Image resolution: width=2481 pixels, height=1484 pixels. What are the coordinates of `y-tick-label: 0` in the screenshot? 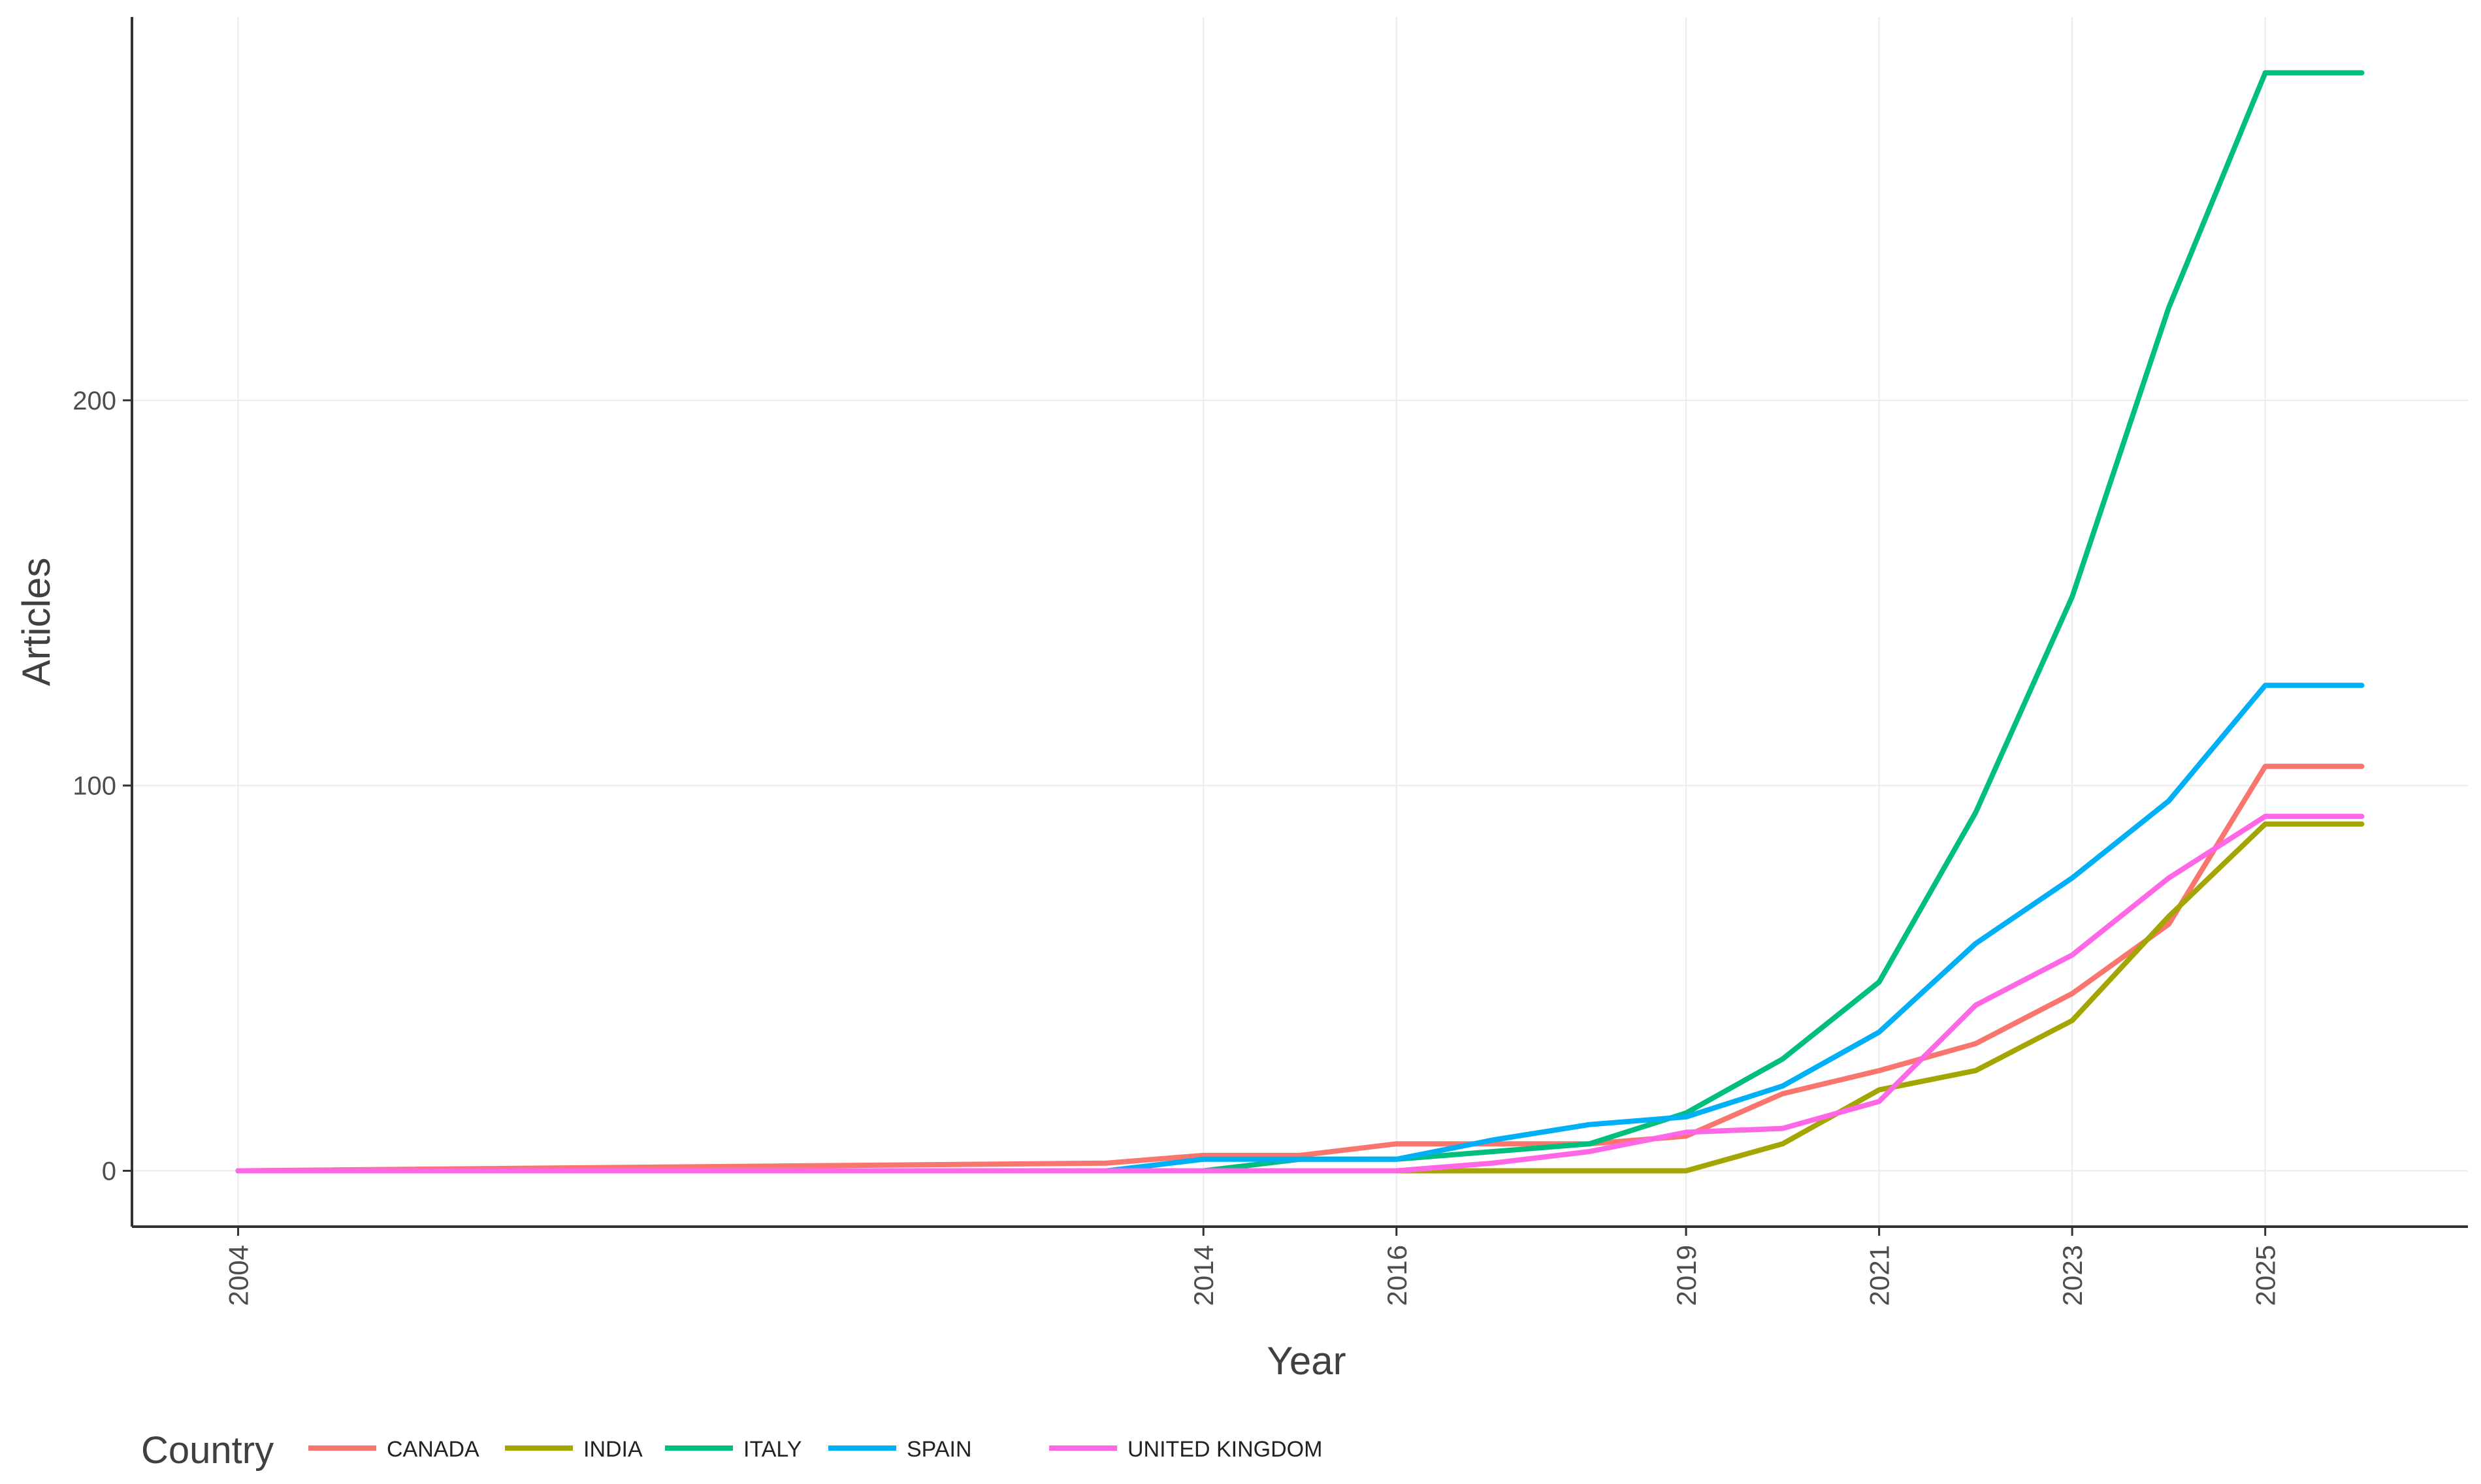 It's located at (109, 1171).